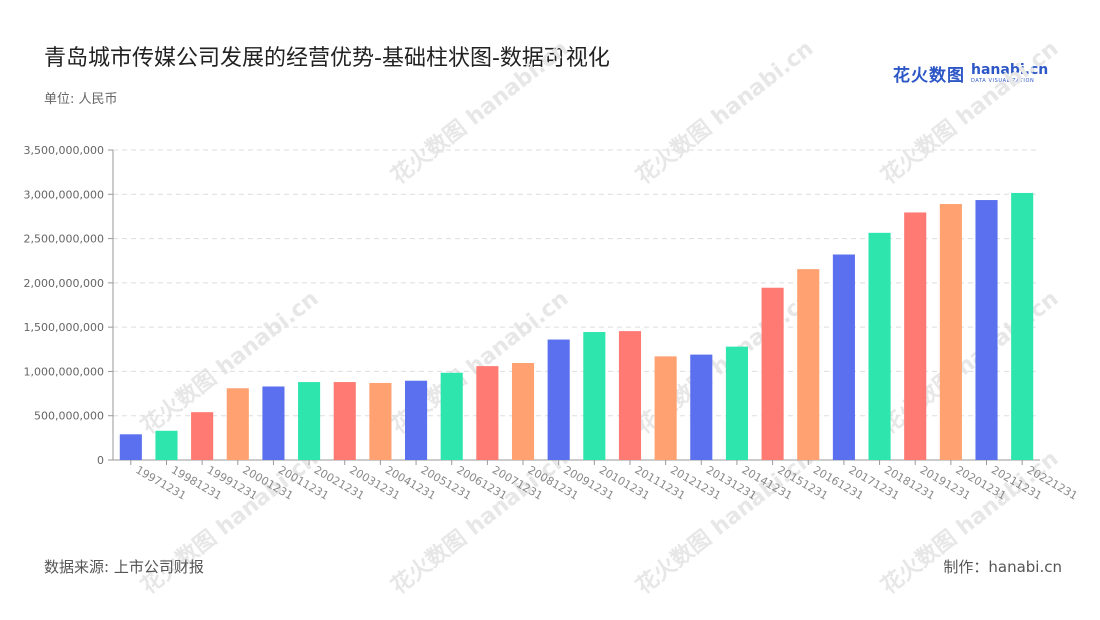 The image size is (1100, 620). Describe the element at coordinates (1003, 80) in the screenshot. I see `logo-sub-text: DATA VISUALIZATION` at that location.